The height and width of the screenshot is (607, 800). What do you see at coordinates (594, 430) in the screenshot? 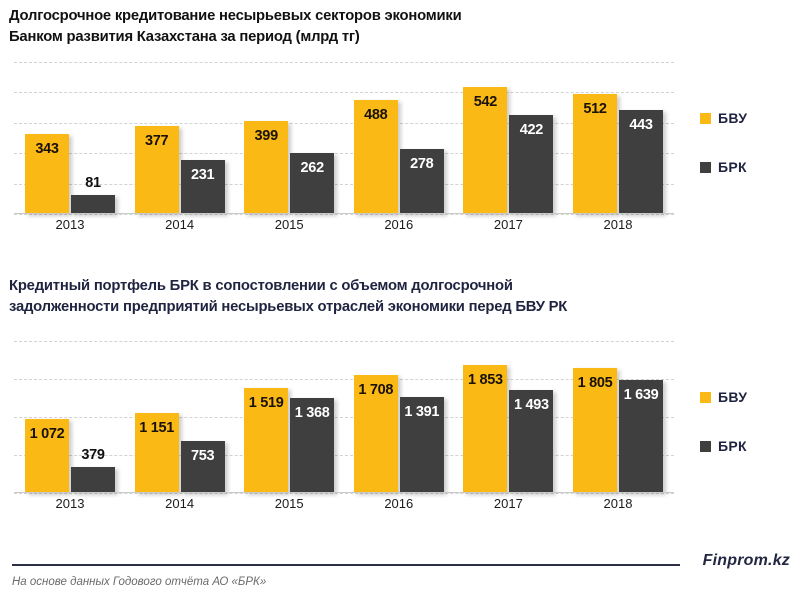
I see `bar-бву-2018: 1 805` at bounding box center [594, 430].